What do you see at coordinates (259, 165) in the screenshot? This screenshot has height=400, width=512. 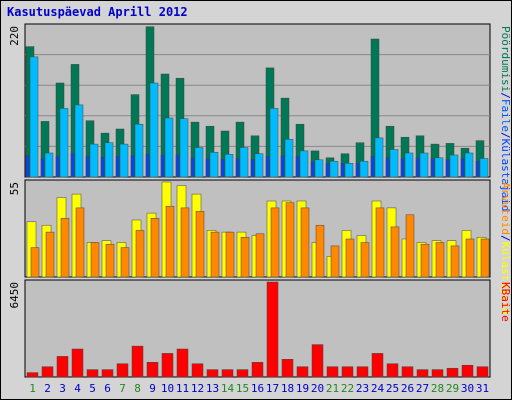 I see `bar-top-series1-day16` at bounding box center [259, 165].